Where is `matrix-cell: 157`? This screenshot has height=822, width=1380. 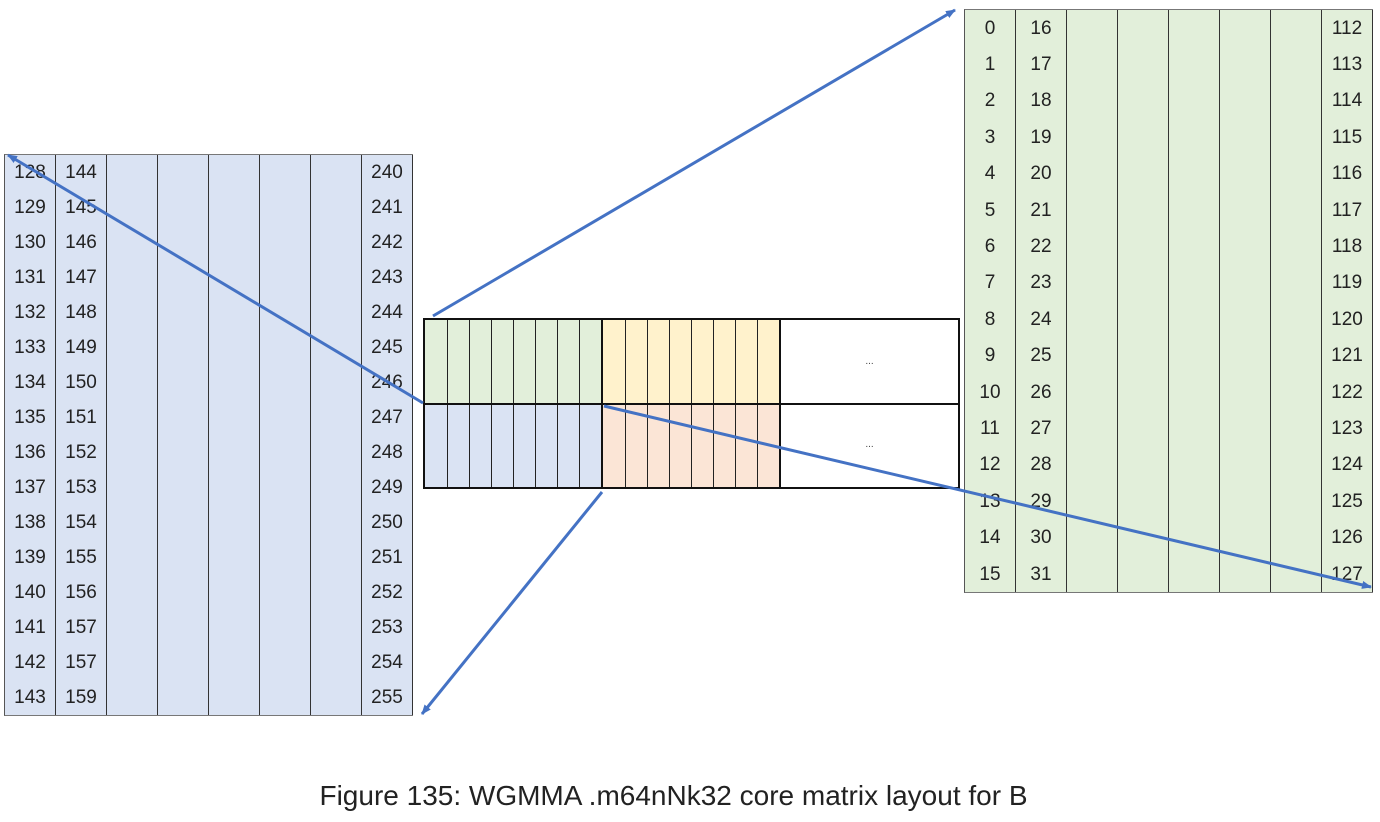
matrix-cell: 157 is located at coordinates (81, 627).